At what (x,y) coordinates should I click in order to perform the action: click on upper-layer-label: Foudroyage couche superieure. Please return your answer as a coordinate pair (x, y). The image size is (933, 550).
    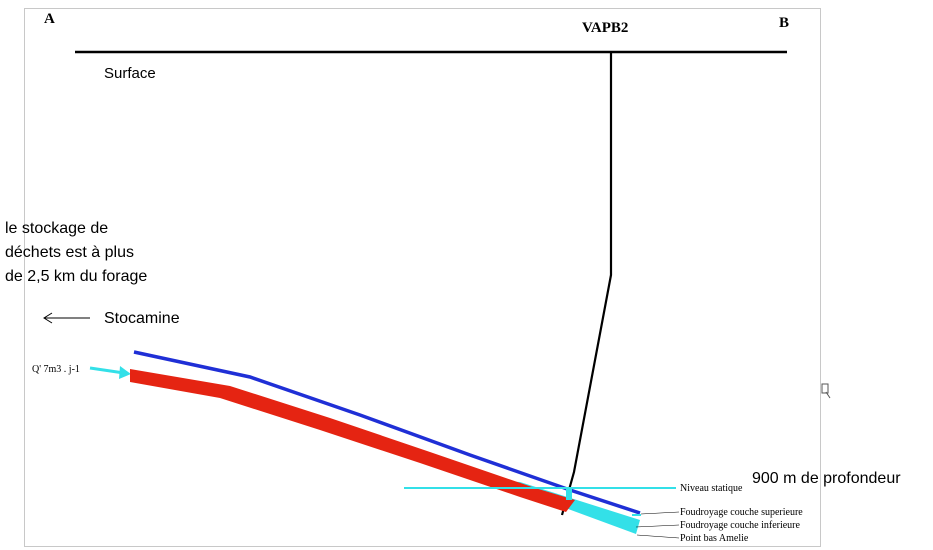
    Looking at the image, I should click on (741, 512).